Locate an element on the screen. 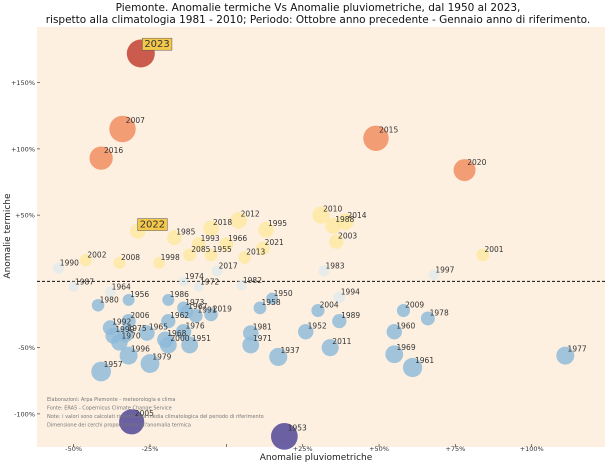 Image resolution: width=610 pixels, height=466 pixels. bubble-1996 is located at coordinates (128, 355).